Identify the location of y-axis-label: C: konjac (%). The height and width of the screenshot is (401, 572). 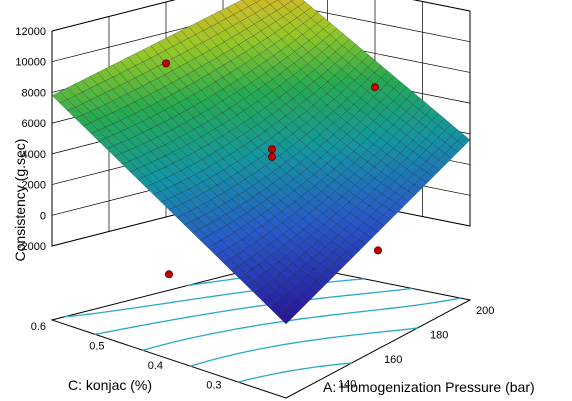
(110, 385).